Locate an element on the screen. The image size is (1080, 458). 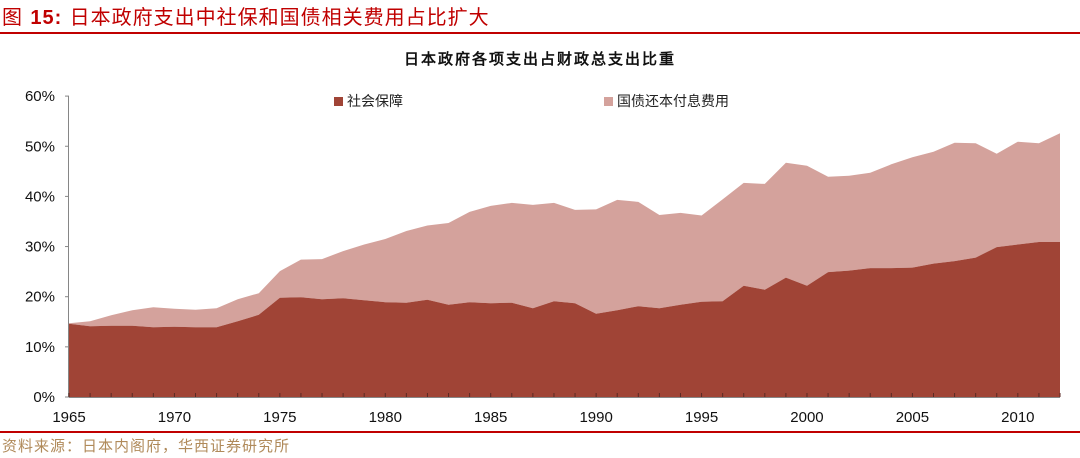
figure-number: 15: is located at coordinates (46, 18).